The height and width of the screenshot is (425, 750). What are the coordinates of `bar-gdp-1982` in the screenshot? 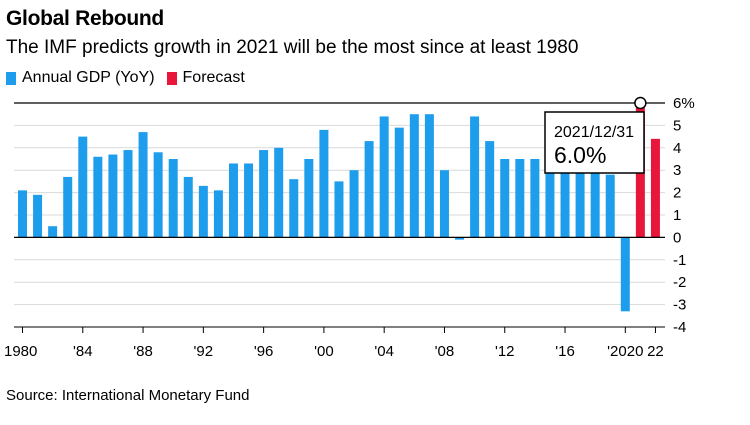 It's located at (53, 232).